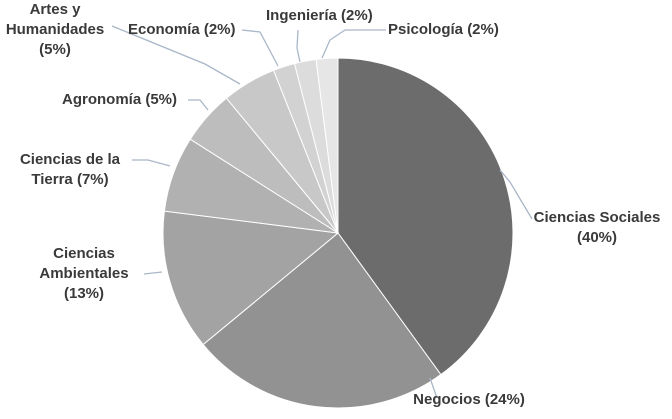 The width and height of the screenshot is (672, 419). I want to click on slice-label-line: Psicología (2%), so click(443, 29).